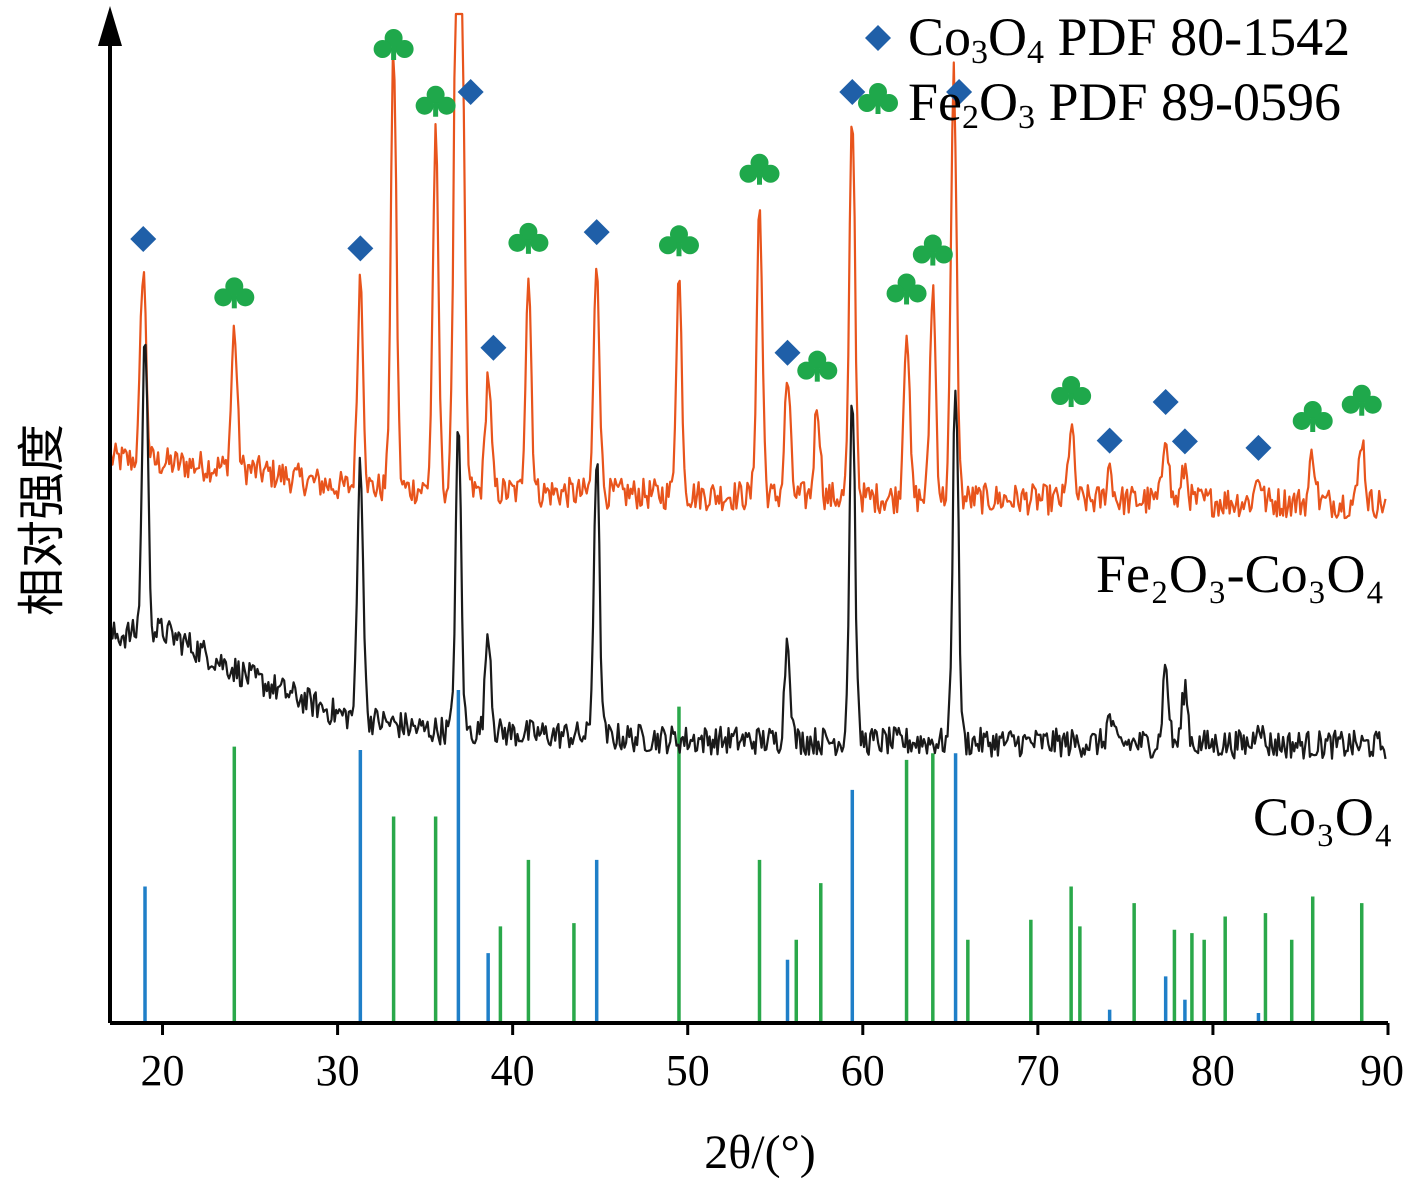  What do you see at coordinates (828, 370) in the screenshot?
I see `club-marker-6-right` at bounding box center [828, 370].